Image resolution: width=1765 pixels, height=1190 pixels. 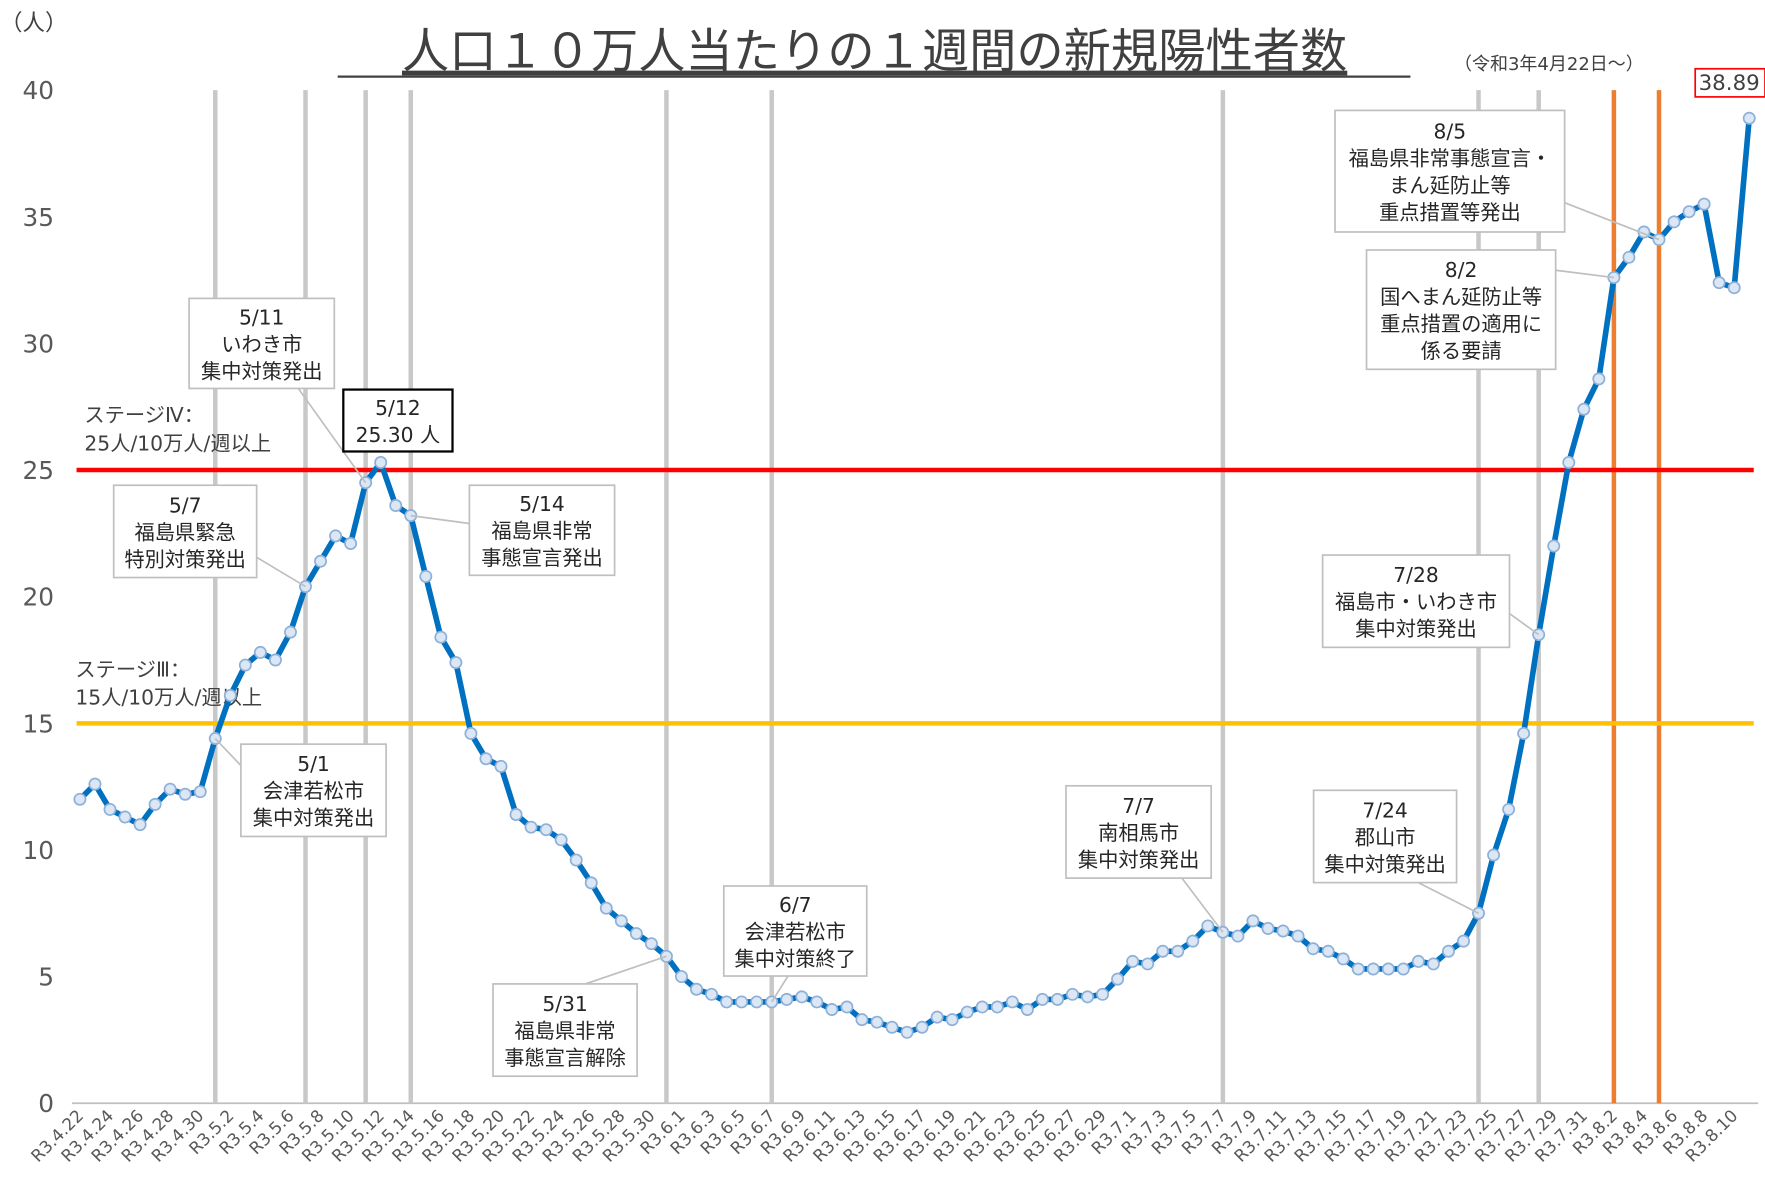 What do you see at coordinates (185, 505) in the screenshot?
I see `callout-text: 5/7` at bounding box center [185, 505].